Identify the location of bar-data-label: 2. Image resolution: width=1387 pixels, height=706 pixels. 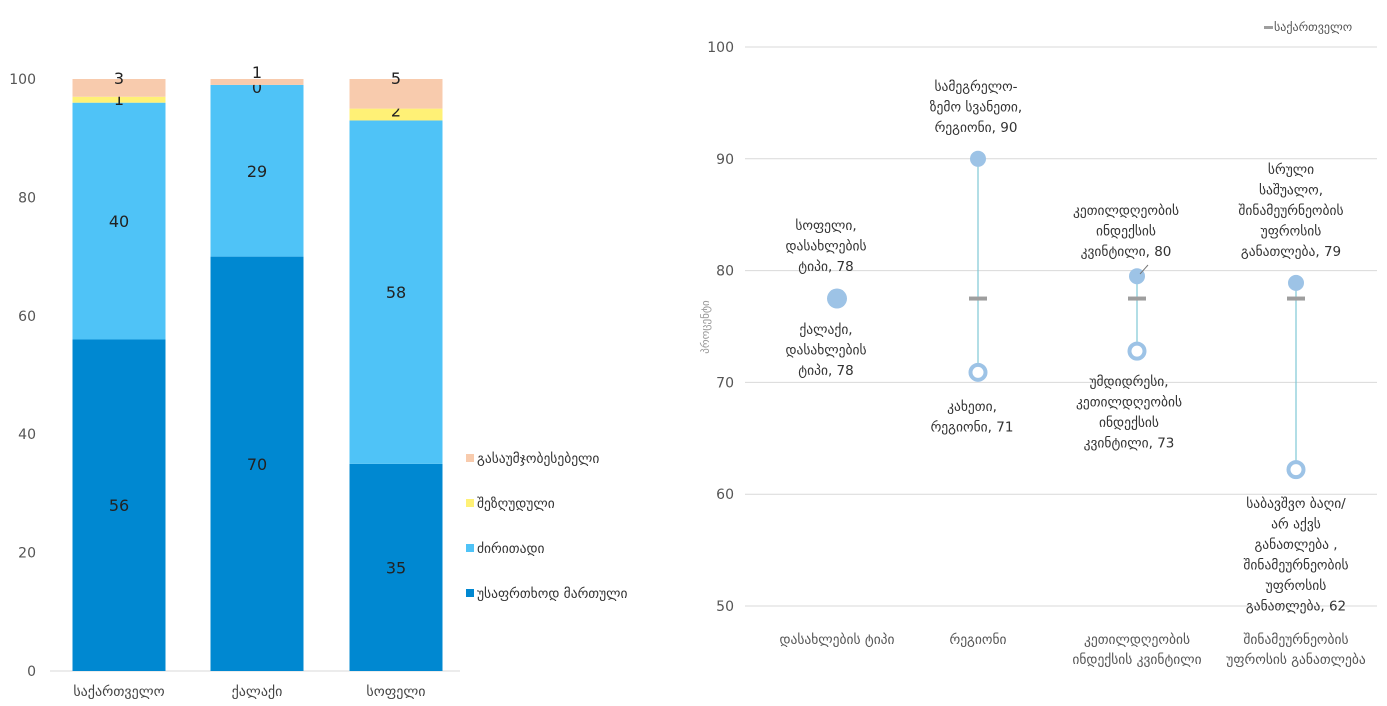
(396, 111).